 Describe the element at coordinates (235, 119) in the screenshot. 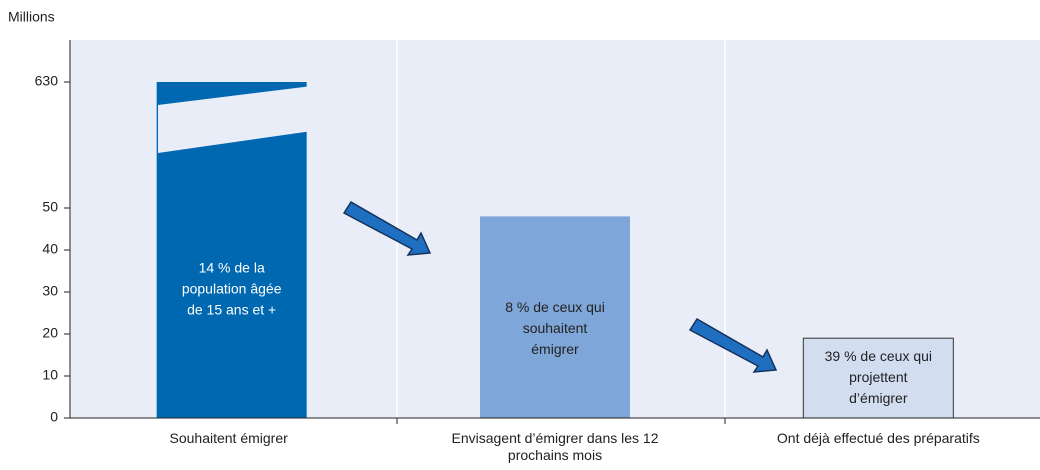

I see `axis-break` at that location.